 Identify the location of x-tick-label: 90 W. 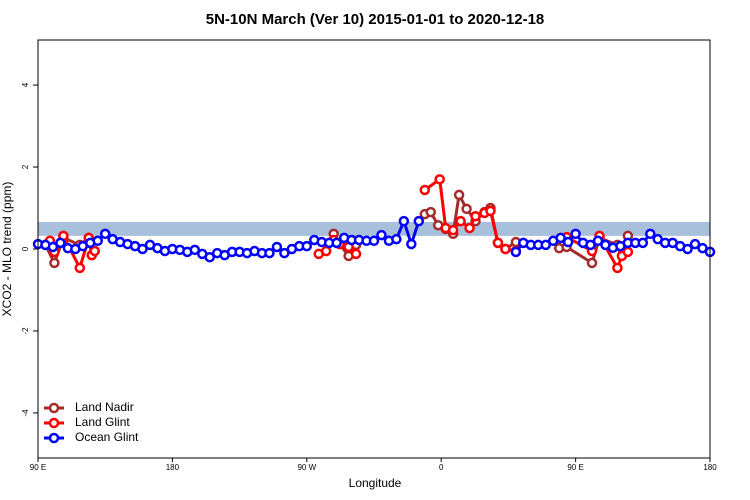
(306, 467).